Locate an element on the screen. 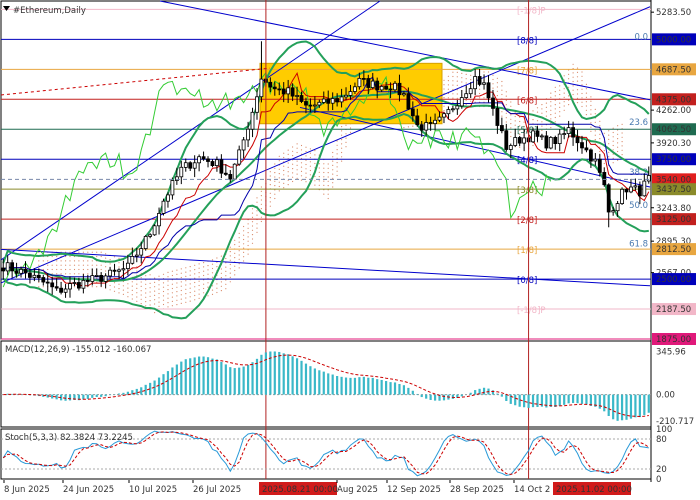  time-tick-label: 14 Oct 2 is located at coordinates (532, 490).